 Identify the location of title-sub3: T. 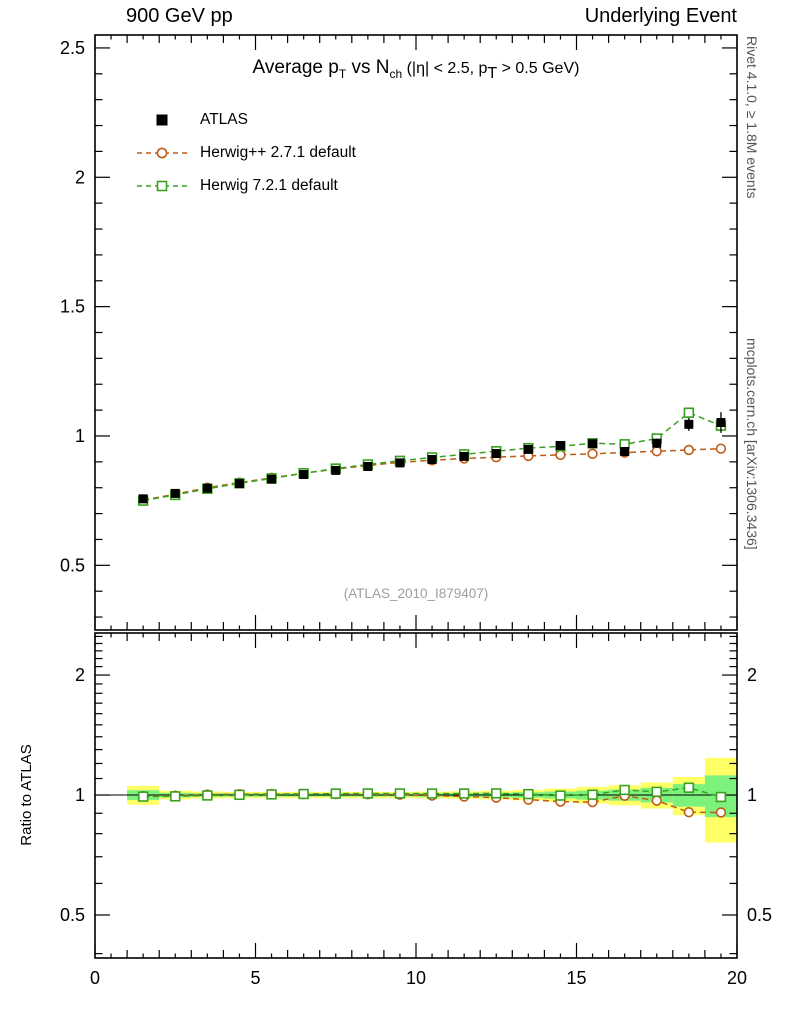
(492, 73).